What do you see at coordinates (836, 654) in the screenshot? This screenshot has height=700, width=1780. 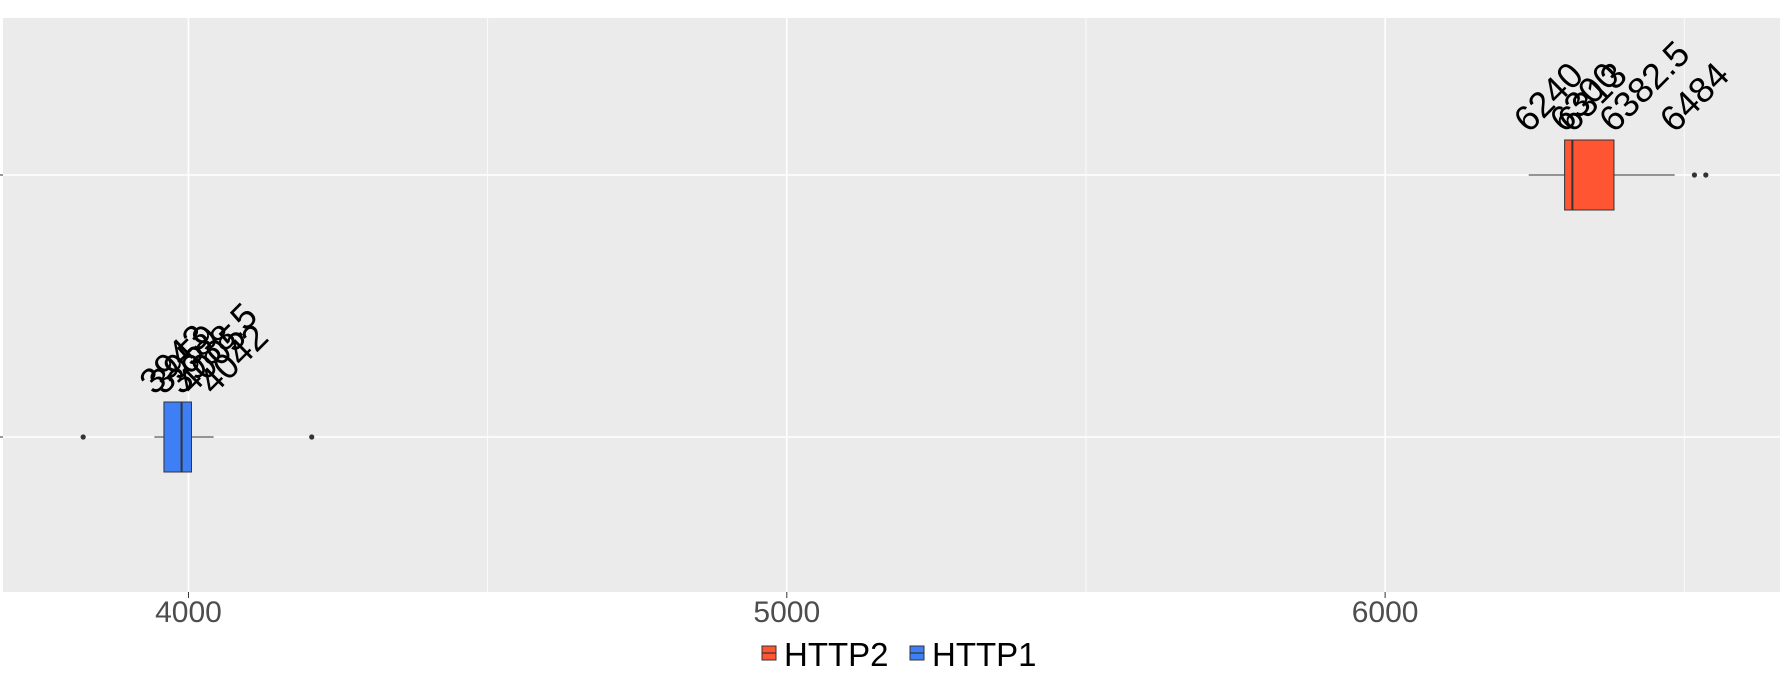 I see `legend-label-http2: HTTP2` at bounding box center [836, 654].